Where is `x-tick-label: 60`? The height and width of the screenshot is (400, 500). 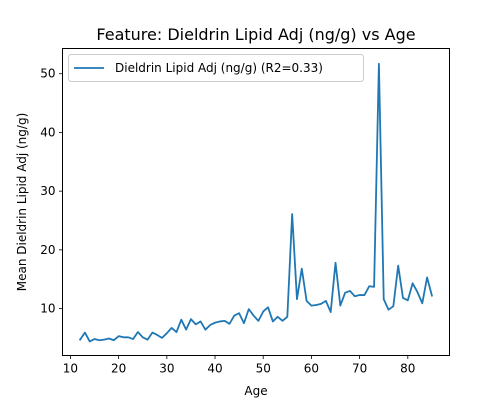 x-tick-label: 60 is located at coordinates (311, 369).